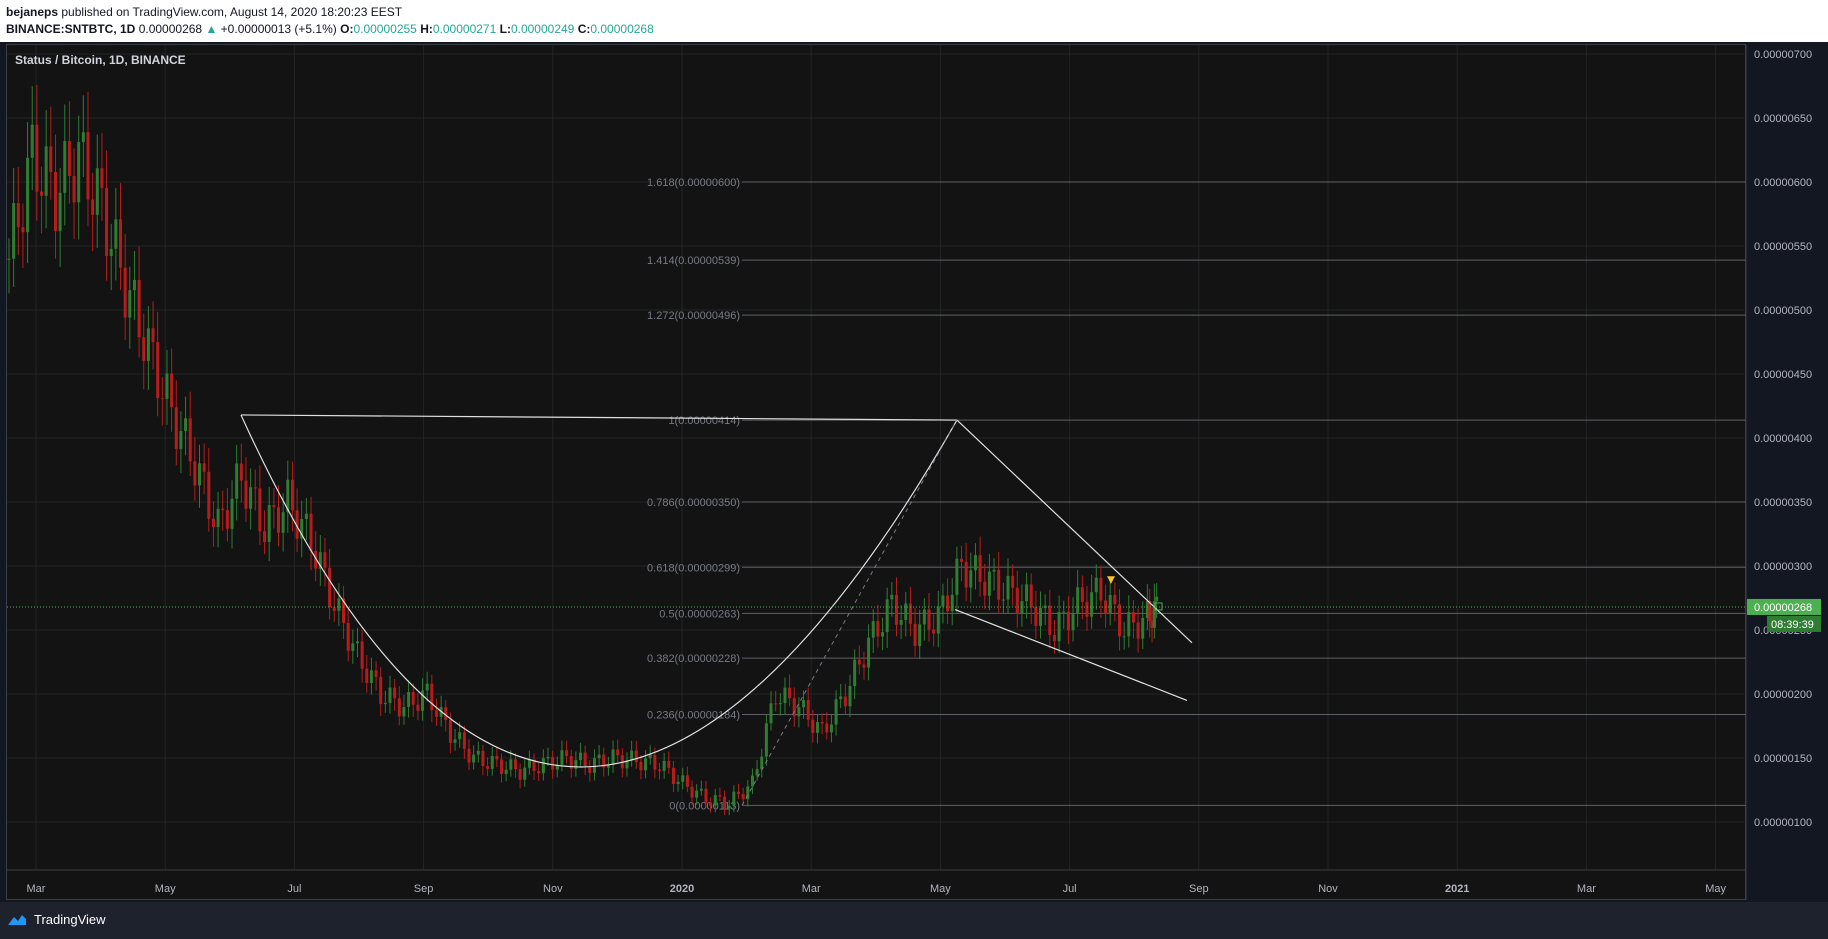 The height and width of the screenshot is (939, 1828). Describe the element at coordinates (294, 889) in the screenshot. I see `x-tick-label: Jul` at that location.